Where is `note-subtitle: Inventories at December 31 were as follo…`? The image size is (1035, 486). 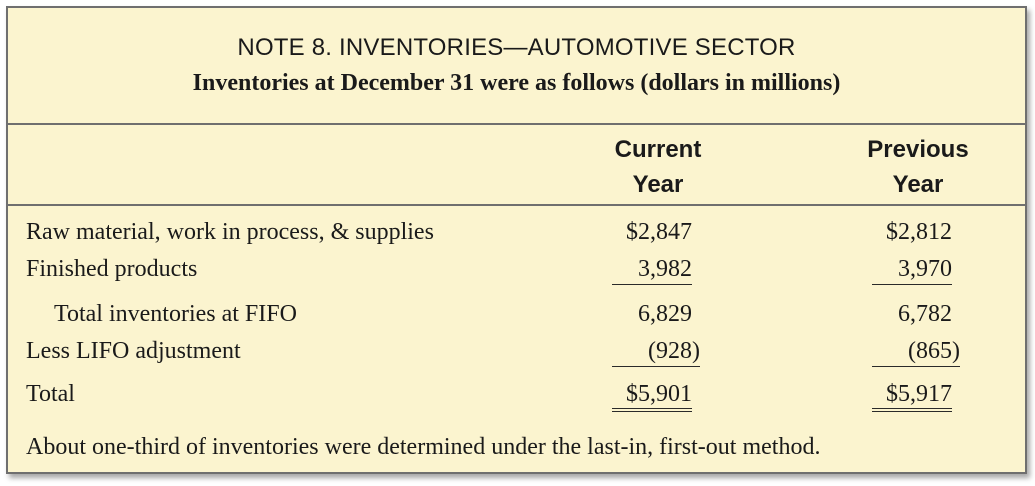 note-subtitle: Inventories at December 31 were as follo… is located at coordinates (516, 83).